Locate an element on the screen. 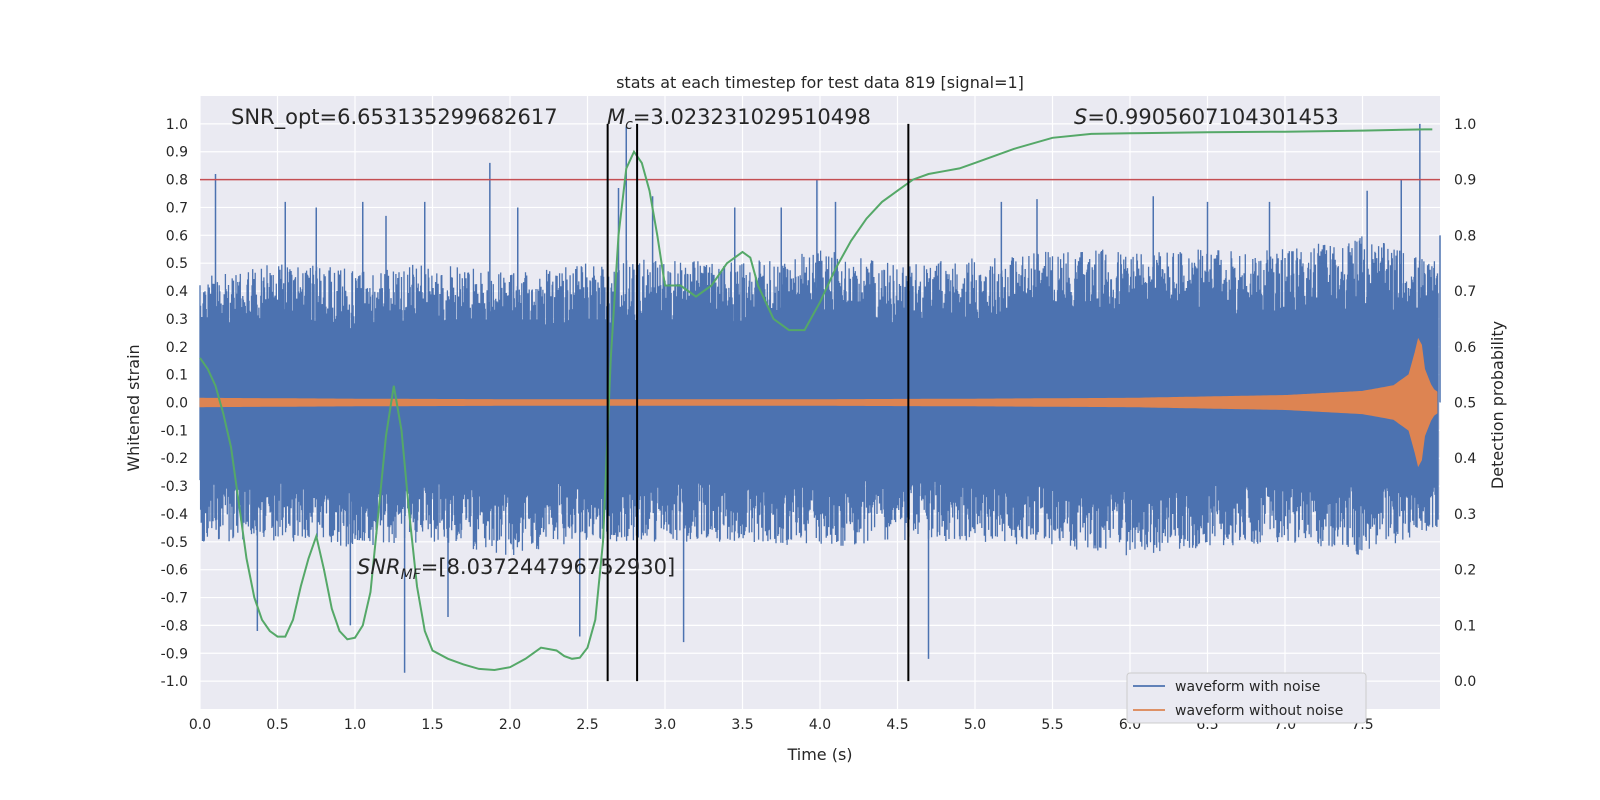 The image size is (1600, 800). chirp-mass-value: =3.023231029510498 is located at coordinates (752, 117).